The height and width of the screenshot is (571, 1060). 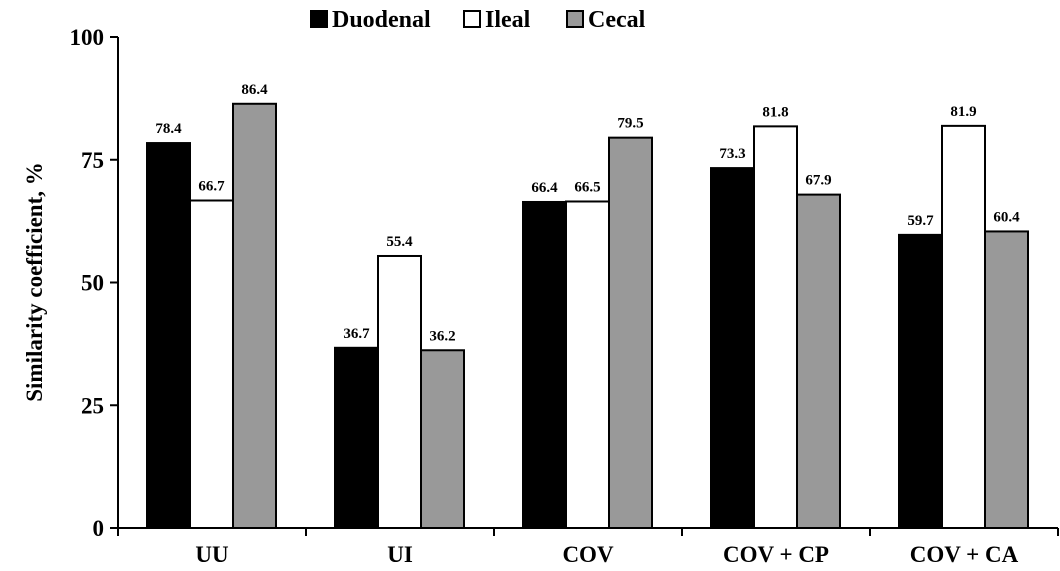 What do you see at coordinates (356, 334) in the screenshot?
I see `data-label: 36.7` at bounding box center [356, 334].